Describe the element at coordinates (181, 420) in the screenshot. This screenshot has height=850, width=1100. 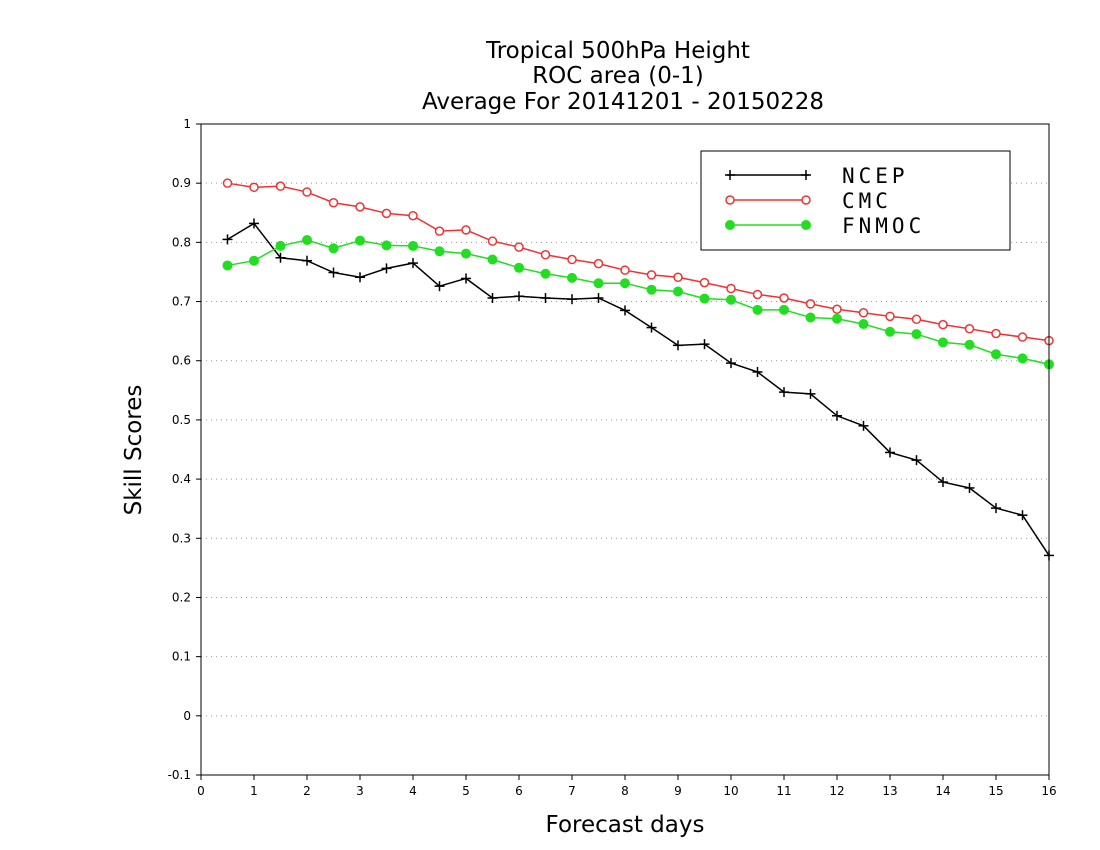
I see `y-tick-label: 0.5` at that location.